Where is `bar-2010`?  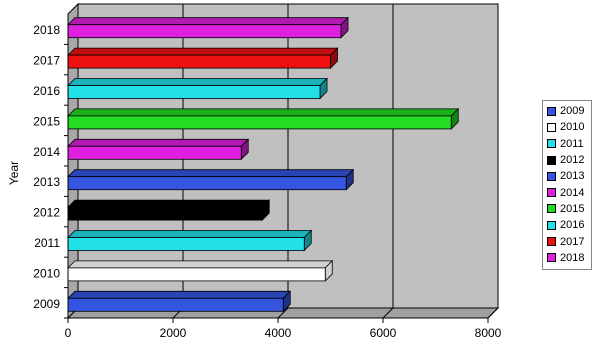
bar-2010 is located at coordinates (200, 270).